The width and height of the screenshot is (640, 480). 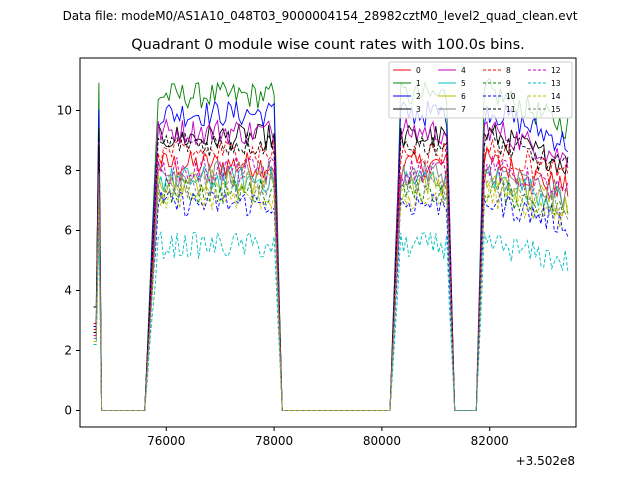 What do you see at coordinates (556, 83) in the screenshot?
I see `legend-label-13: 13` at bounding box center [556, 83].